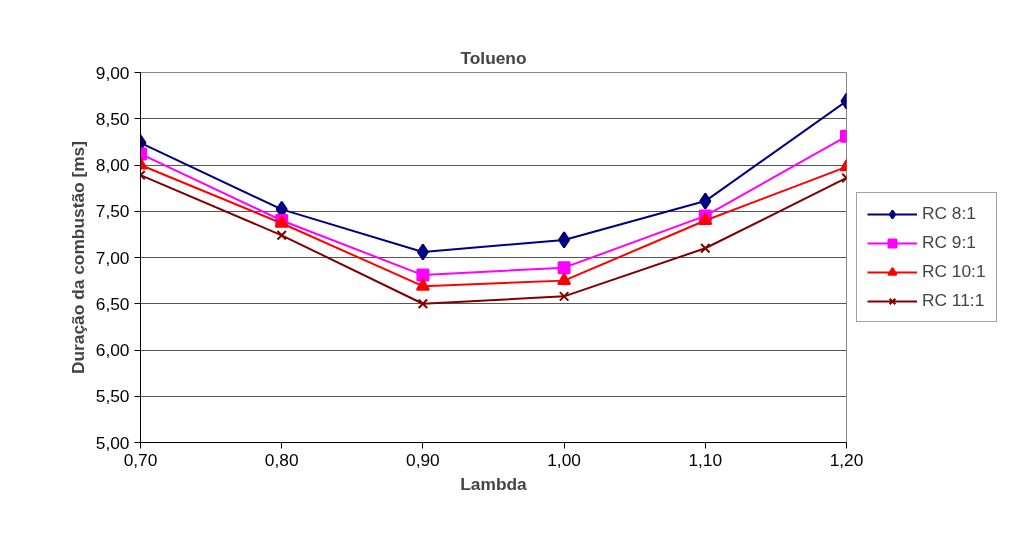 This screenshot has height=534, width=1026. What do you see at coordinates (281, 459) in the screenshot?
I see `x-tick-label: 0,80` at bounding box center [281, 459].